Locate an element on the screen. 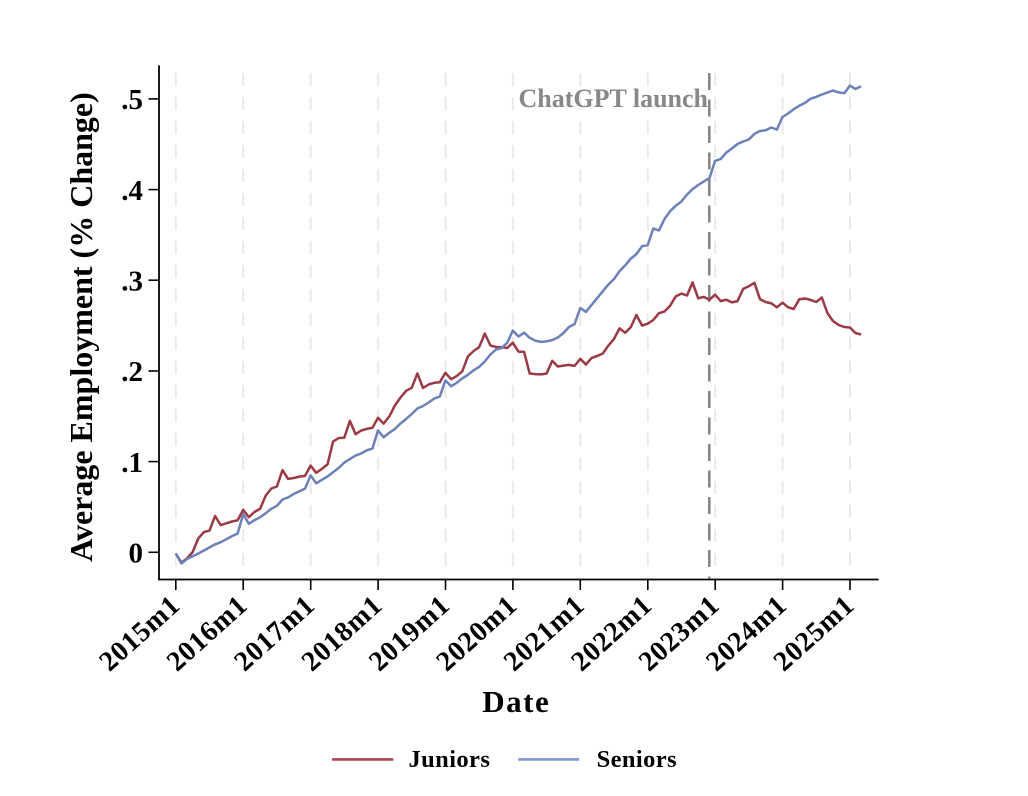  svg-text: .5 is located at coordinates (132, 100).